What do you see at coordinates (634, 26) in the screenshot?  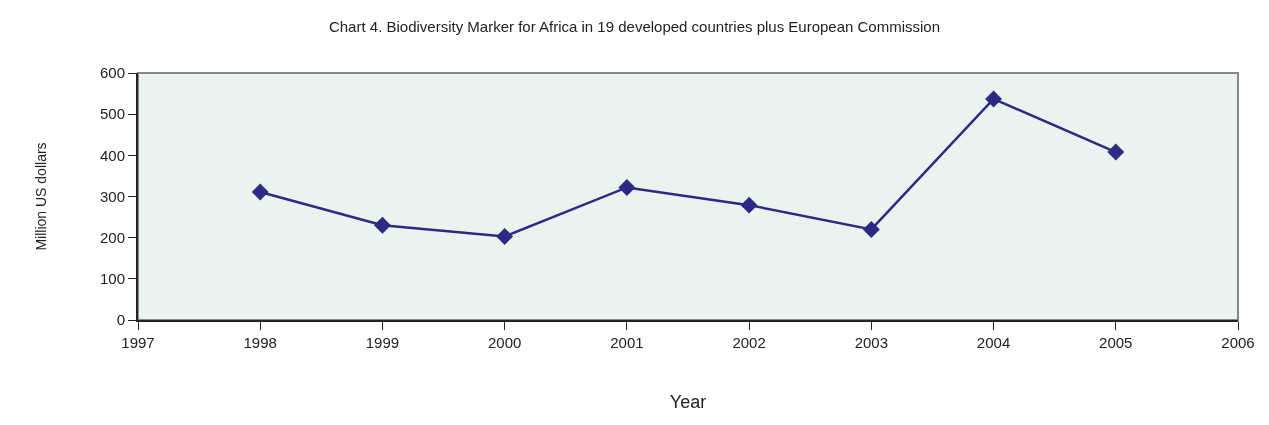 I see `chart-title: Chart 4. Biodiversity Marker for Africa in 19 developed countries plus European Commission` at bounding box center [634, 26].